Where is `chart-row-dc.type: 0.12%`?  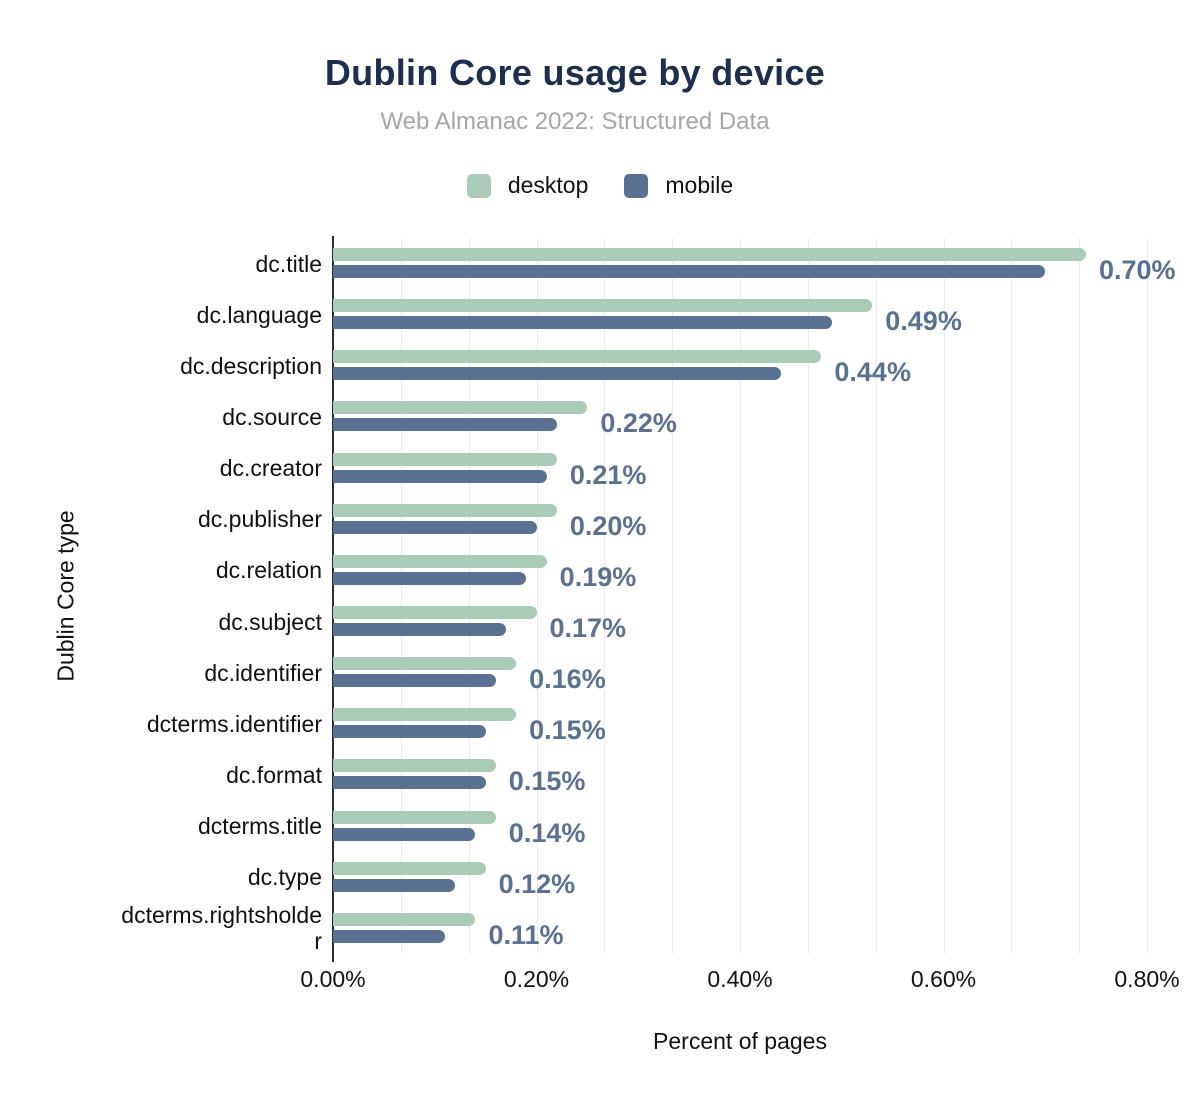
chart-row-dc.type: 0.12% is located at coordinates (740, 877).